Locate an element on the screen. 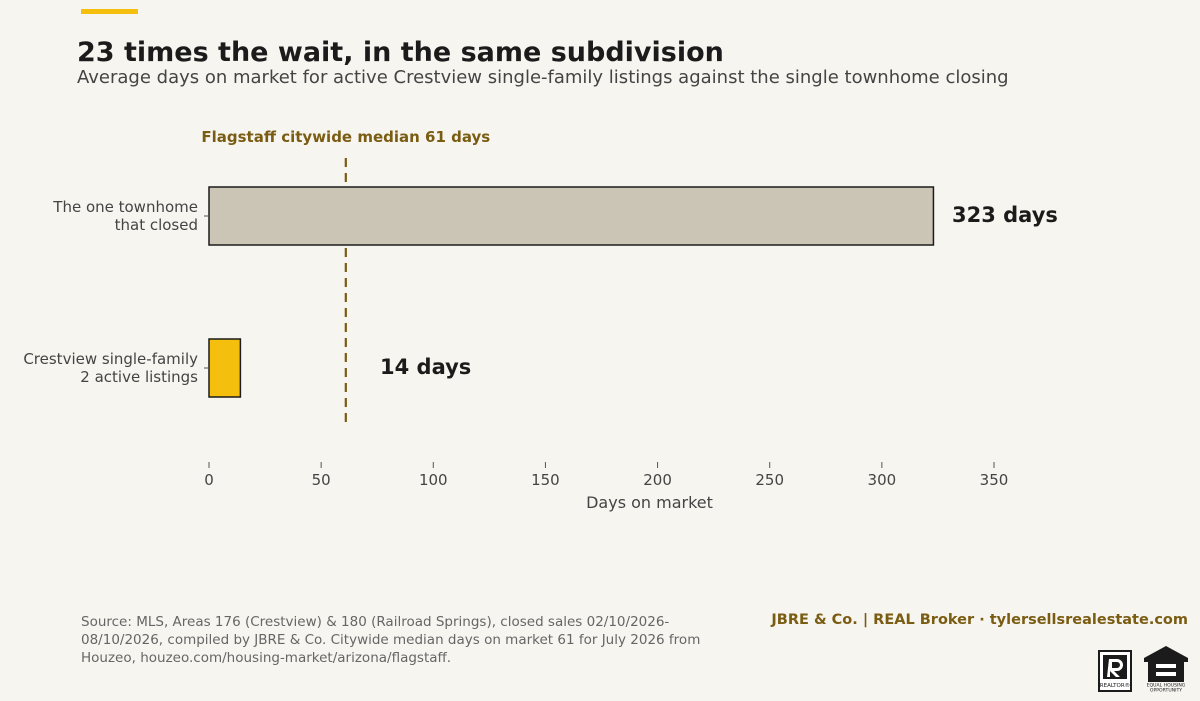 This screenshot has height=701, width=1200. x-tick-label: 50 is located at coordinates (321, 480).